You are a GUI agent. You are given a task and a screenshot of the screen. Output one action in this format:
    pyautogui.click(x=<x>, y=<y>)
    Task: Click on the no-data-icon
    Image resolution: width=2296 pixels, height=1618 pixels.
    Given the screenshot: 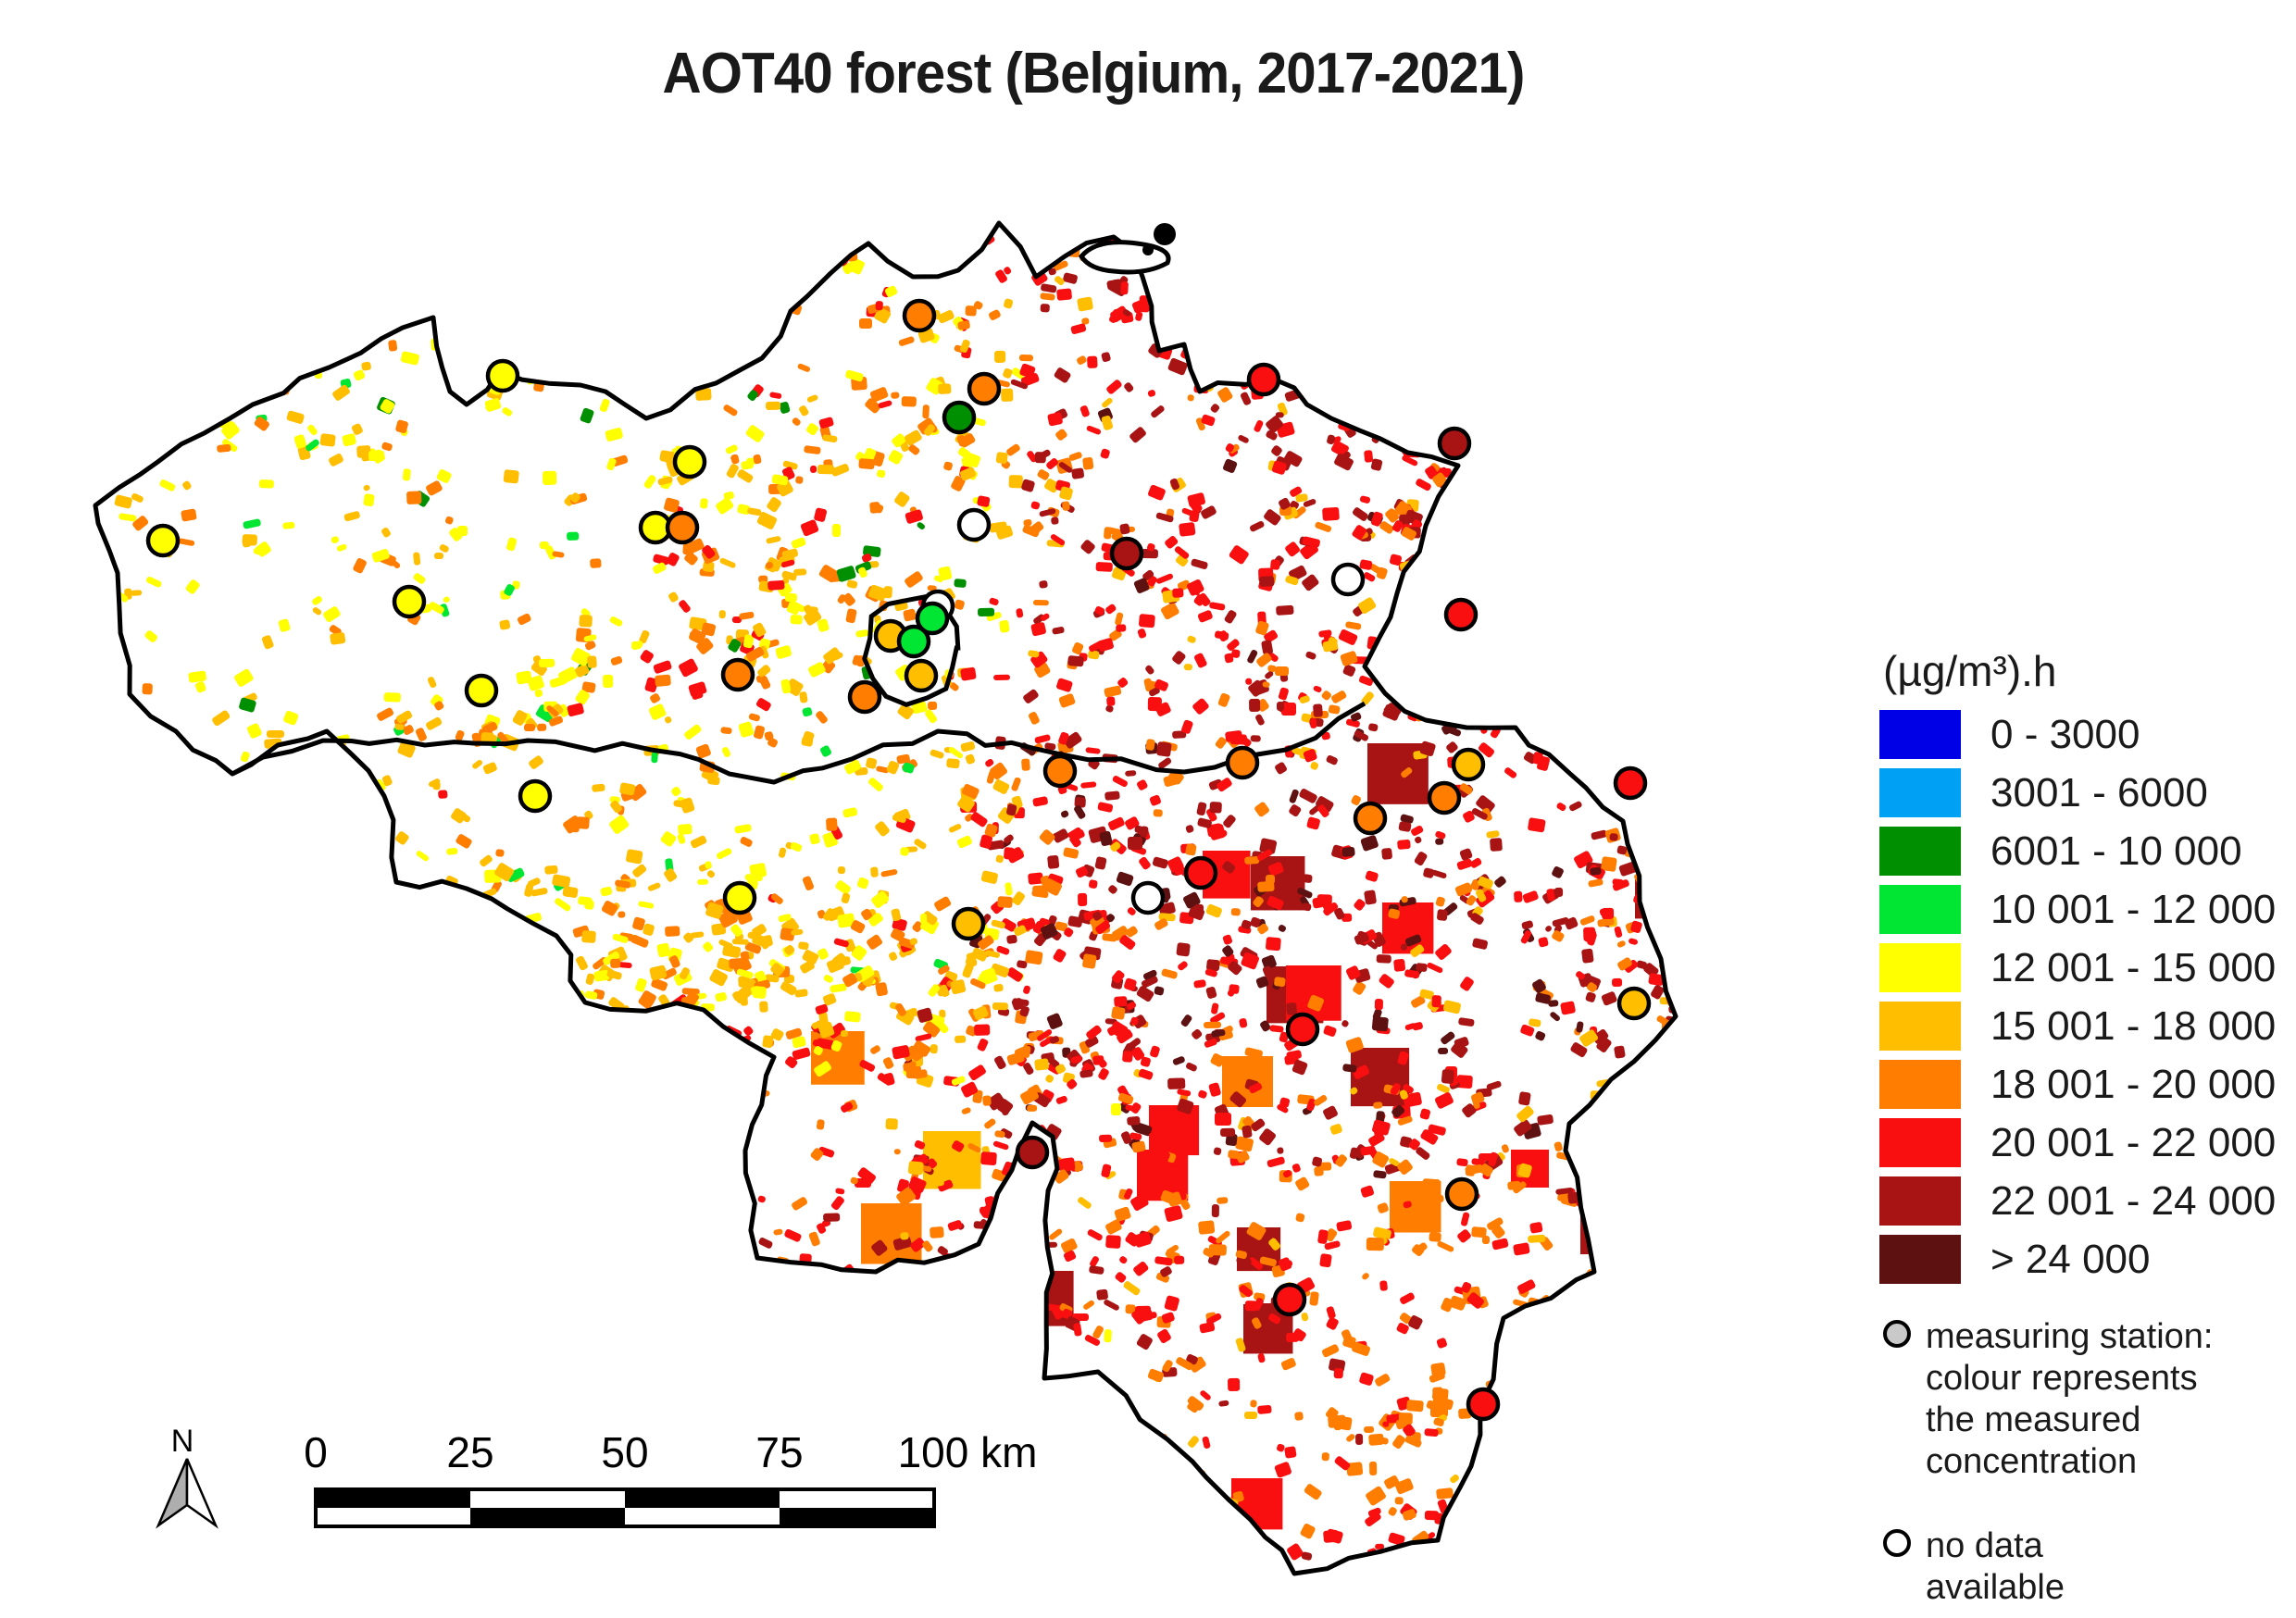 What is the action you would take?
    pyautogui.click(x=1897, y=1543)
    